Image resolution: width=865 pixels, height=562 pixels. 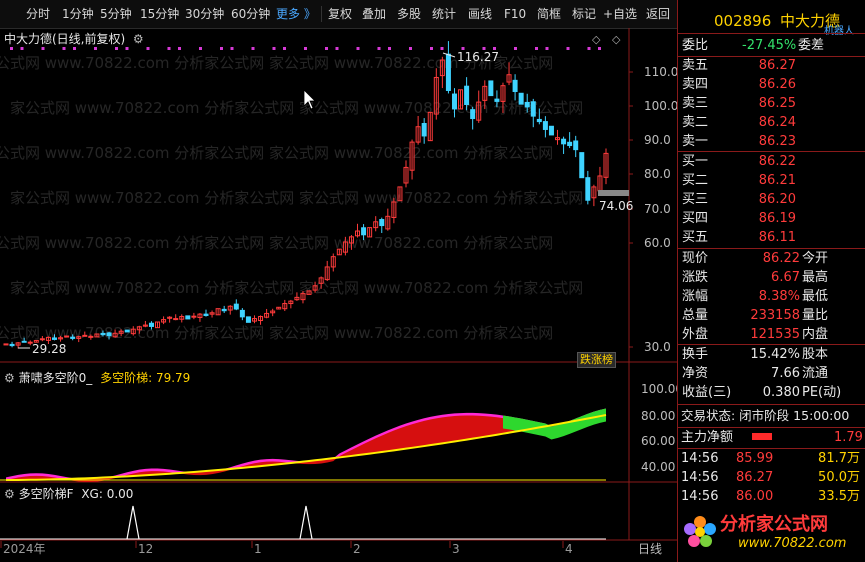 I want to click on tab-60min: 60分钟, so click(x=251, y=14).